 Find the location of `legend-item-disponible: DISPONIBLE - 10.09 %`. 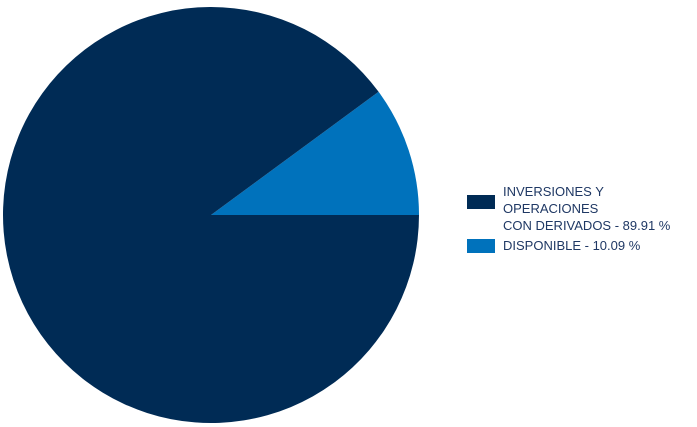

legend-item-disponible: DISPONIBLE - 10.09 % is located at coordinates (582, 245).